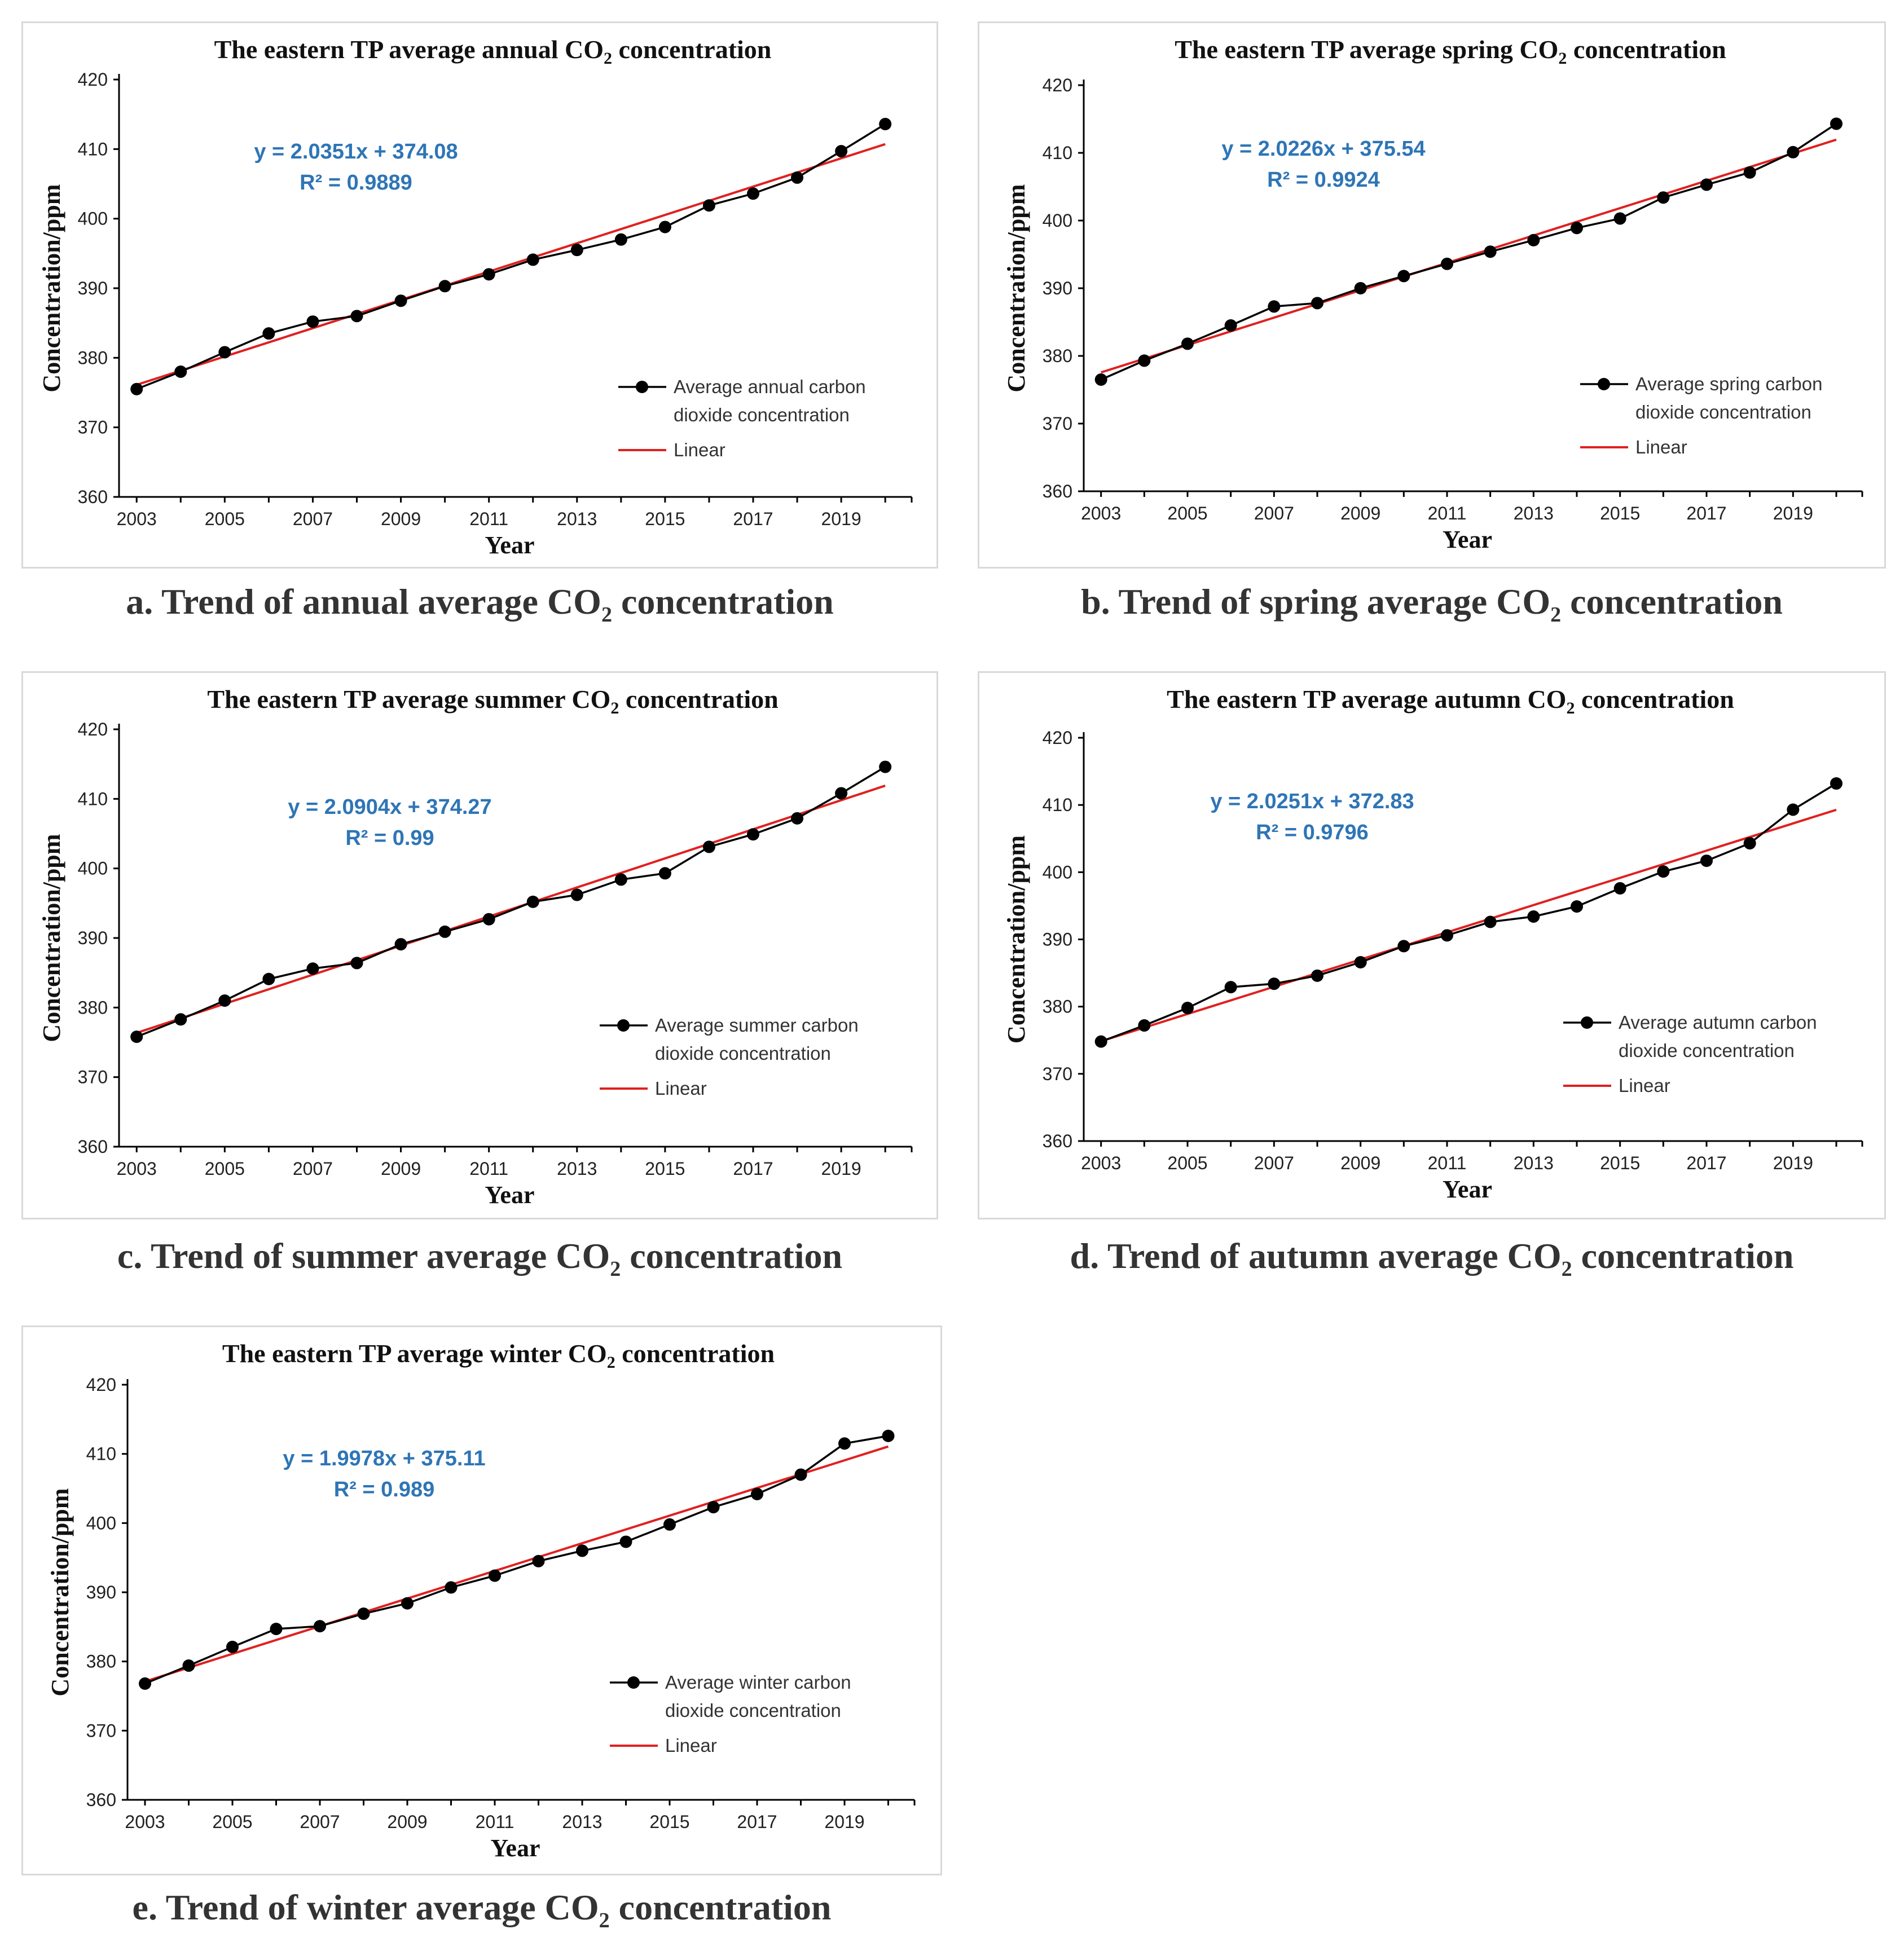 The height and width of the screenshot is (1951, 1904). Describe the element at coordinates (384, 1458) in the screenshot. I see `trend-equation: y = 1.9978x + 375.11` at that location.